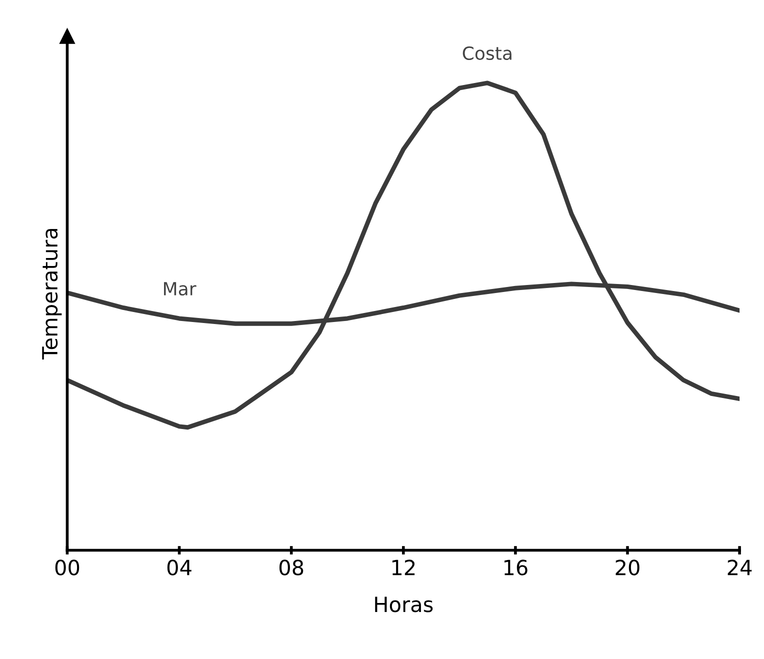 The width and height of the screenshot is (764, 659). What do you see at coordinates (516, 568) in the screenshot?
I see `x-tick-label: 16` at bounding box center [516, 568].